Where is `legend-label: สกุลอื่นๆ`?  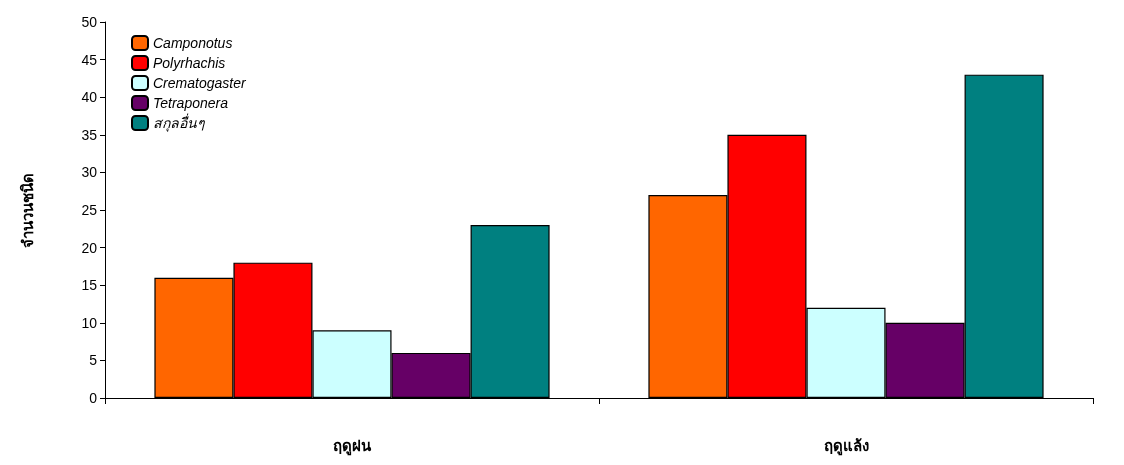
legend-label: สกุลอื่นๆ is located at coordinates (179, 122).